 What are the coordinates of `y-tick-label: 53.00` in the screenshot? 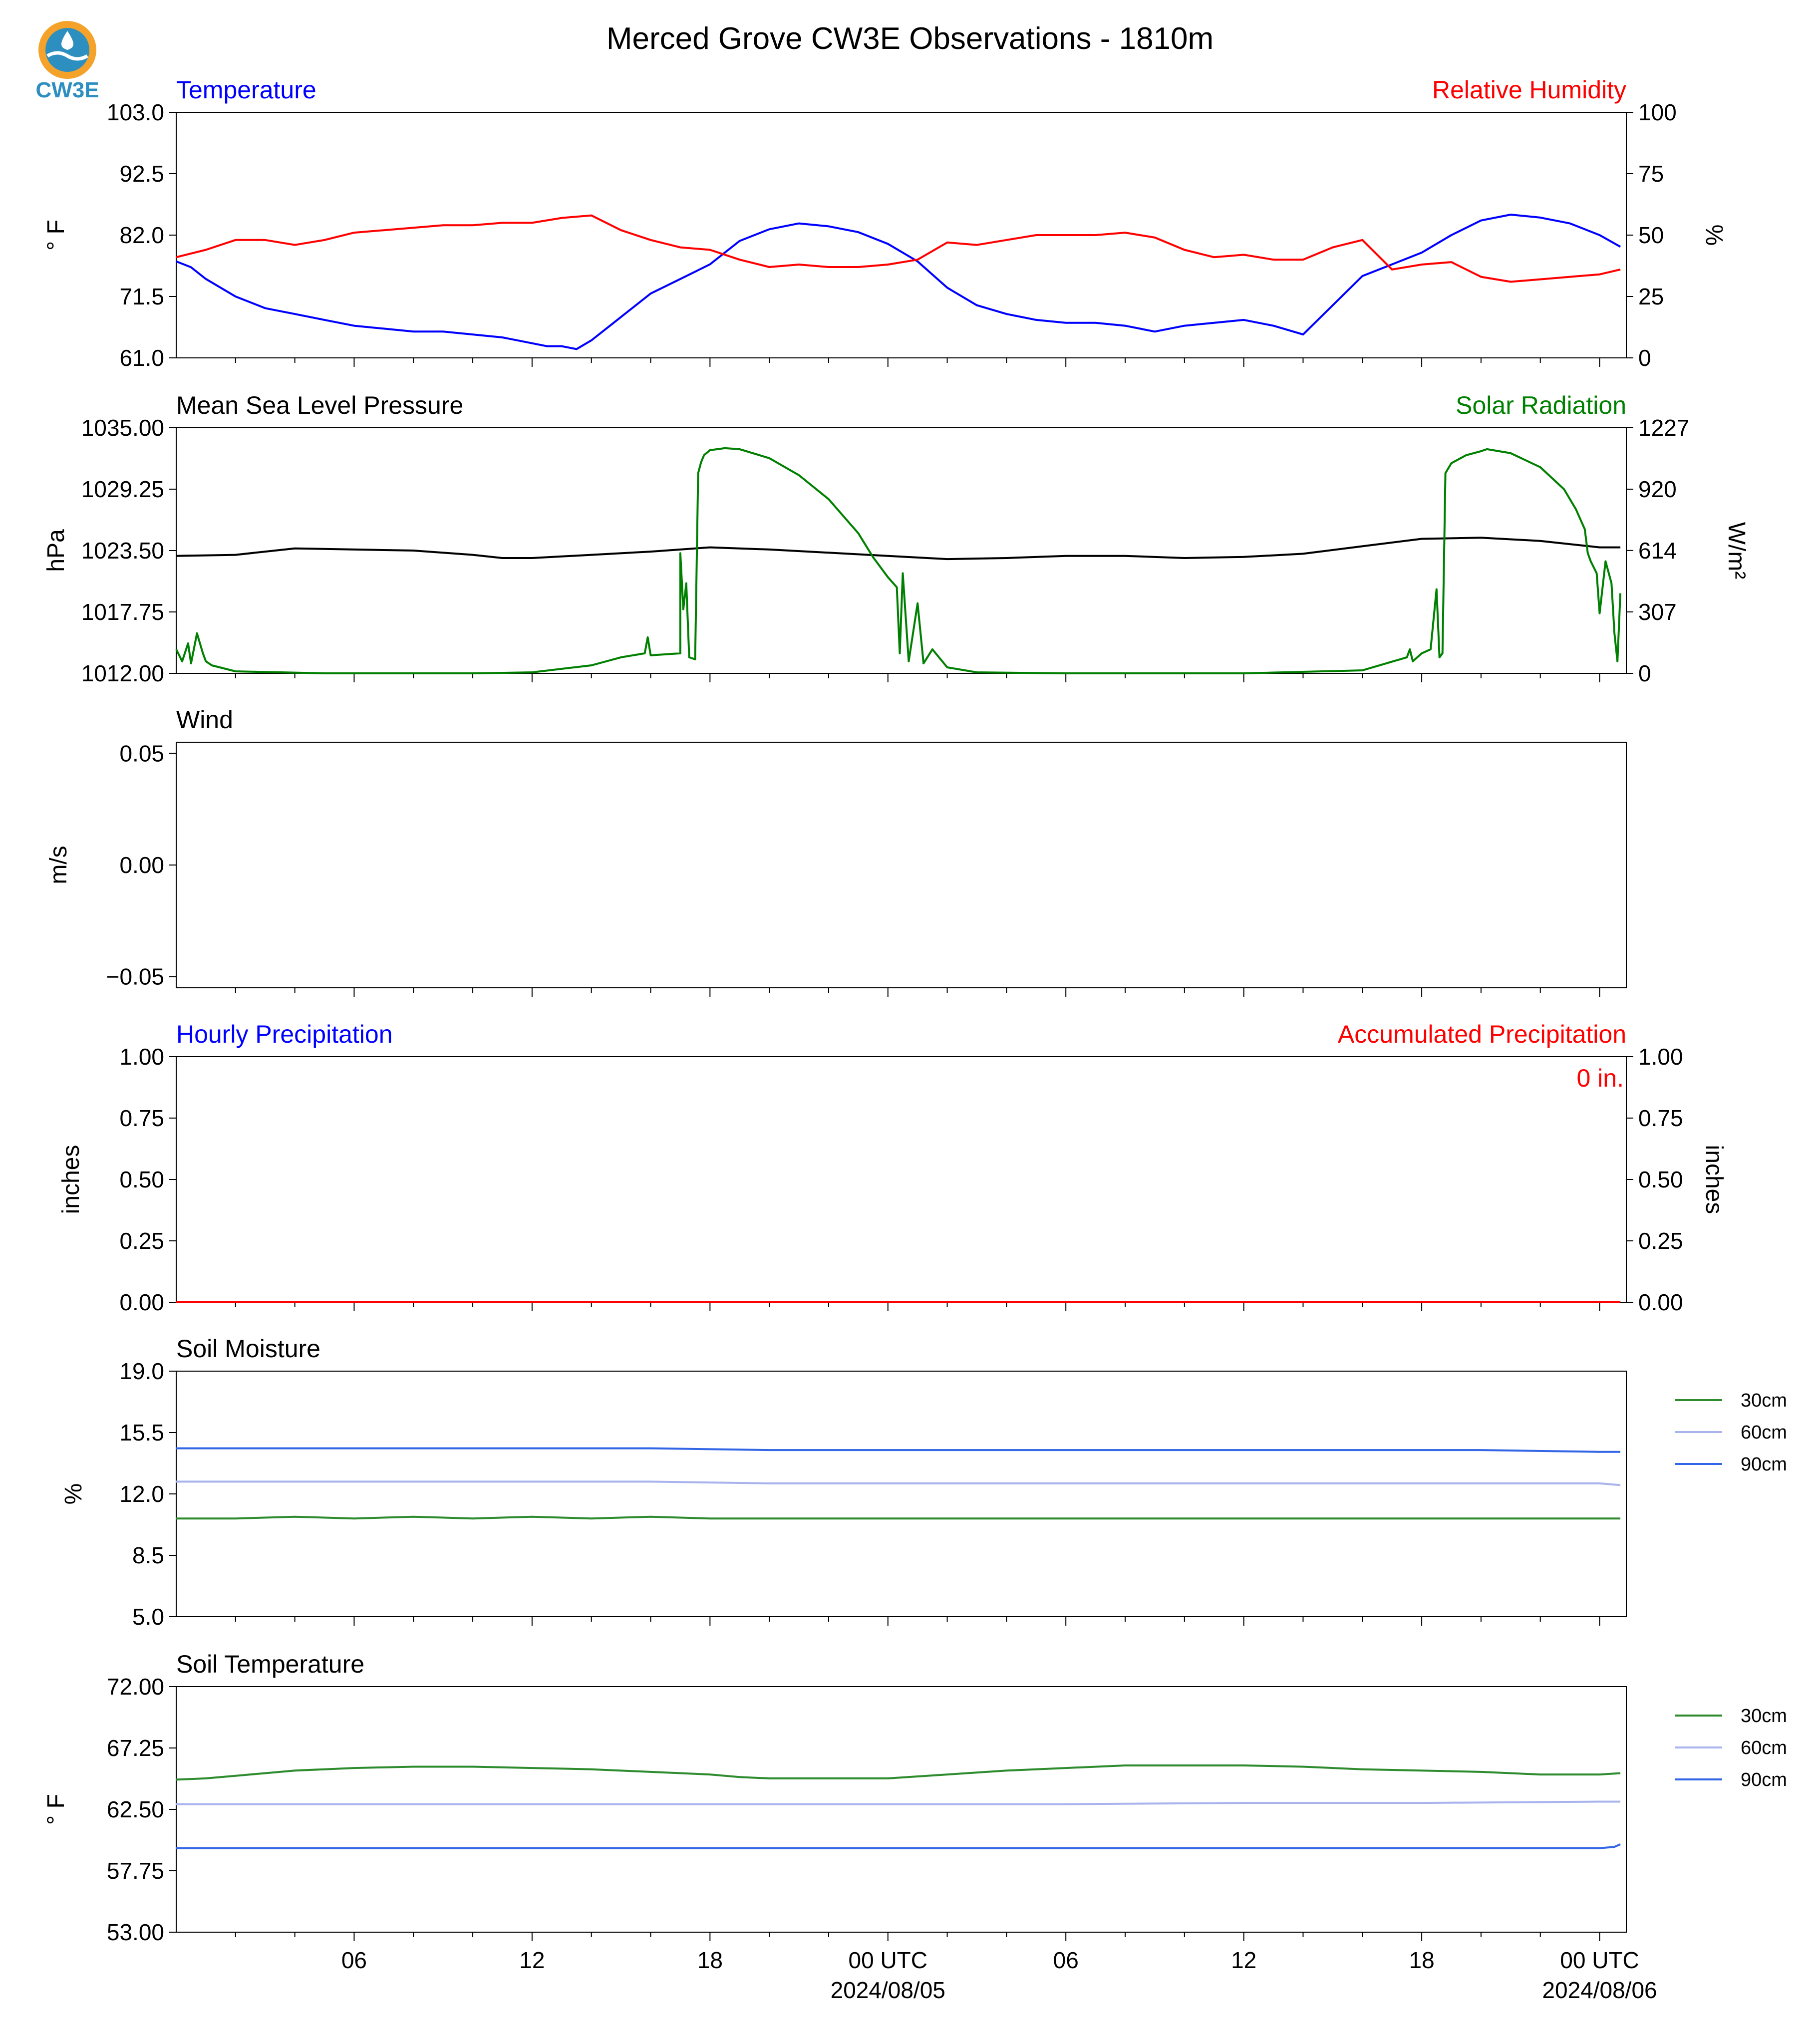 It's located at (135, 1932).